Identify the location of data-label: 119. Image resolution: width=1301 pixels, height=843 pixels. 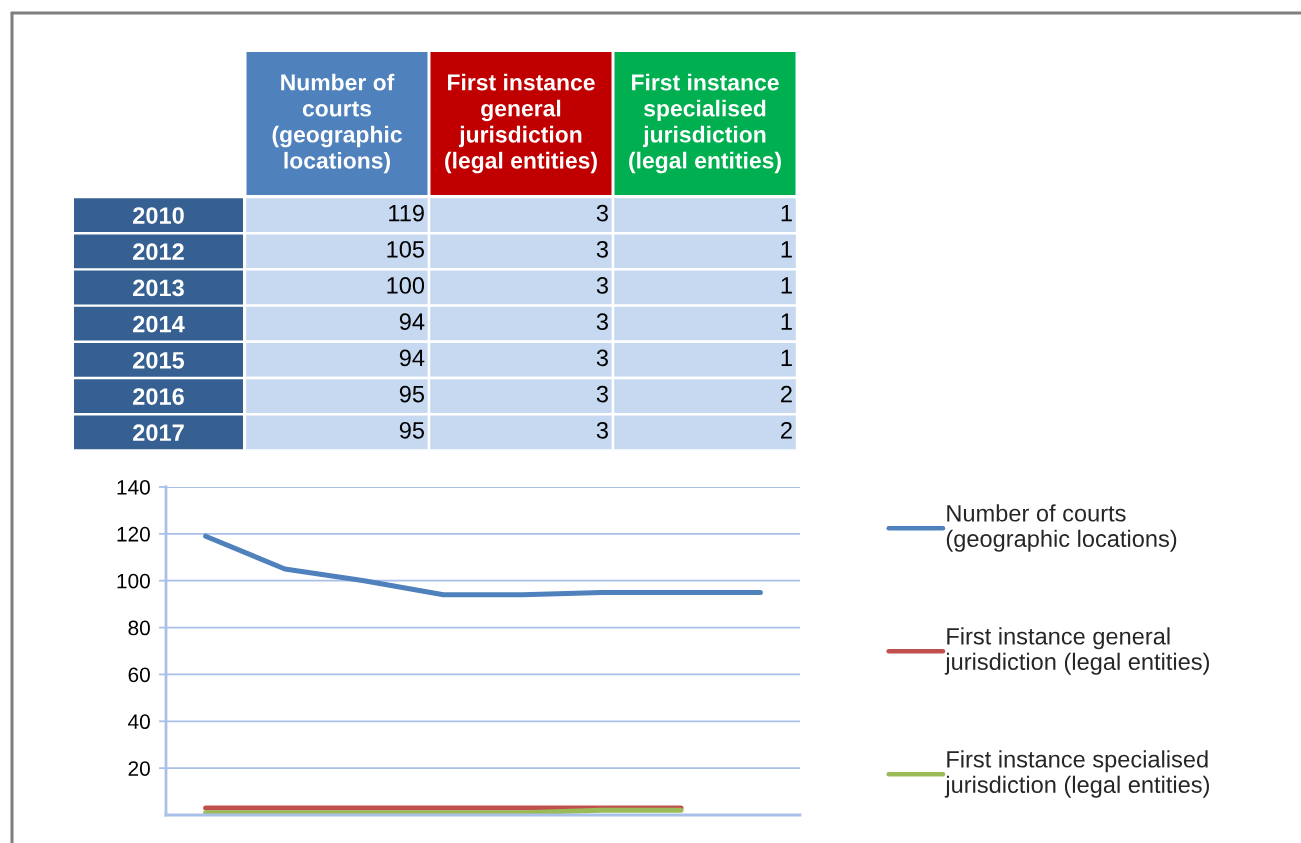
(406, 213).